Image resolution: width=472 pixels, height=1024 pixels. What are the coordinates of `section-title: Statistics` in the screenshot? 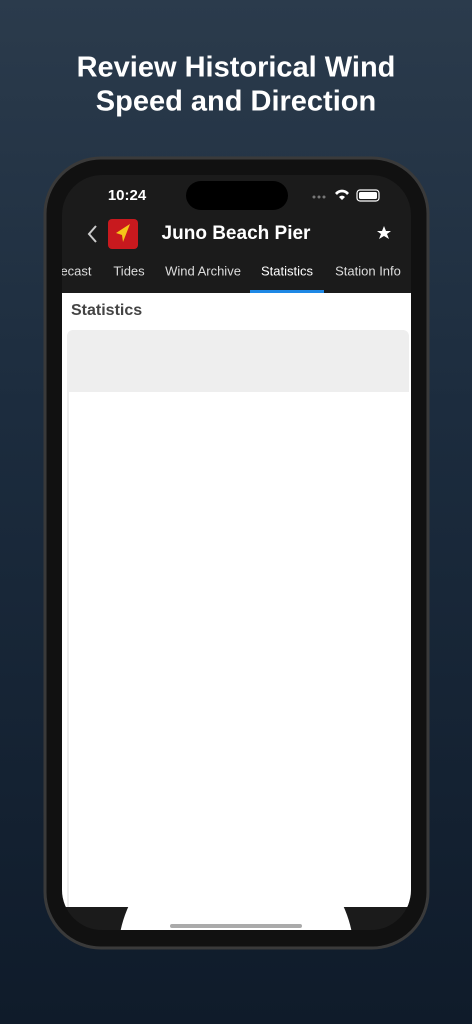 It's located at (106, 310).